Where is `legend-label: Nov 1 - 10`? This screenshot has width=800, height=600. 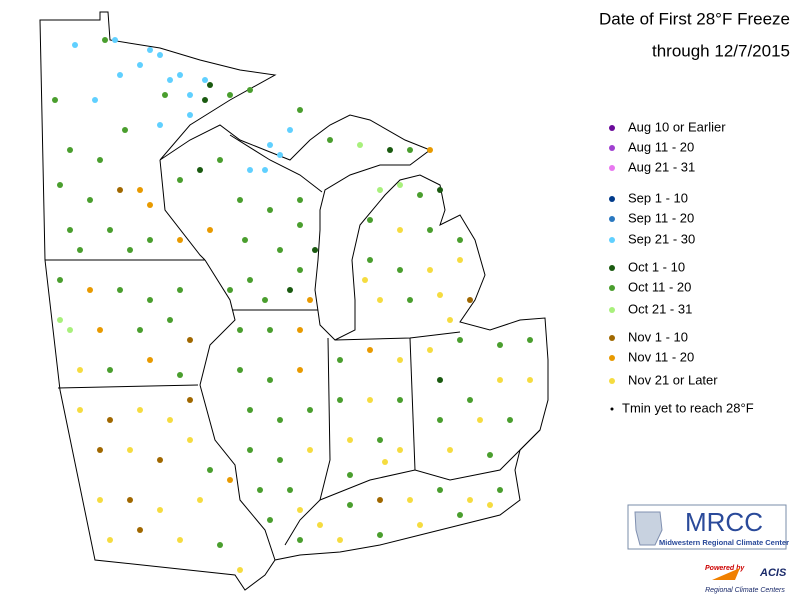 legend-label: Nov 1 - 10 is located at coordinates (658, 336).